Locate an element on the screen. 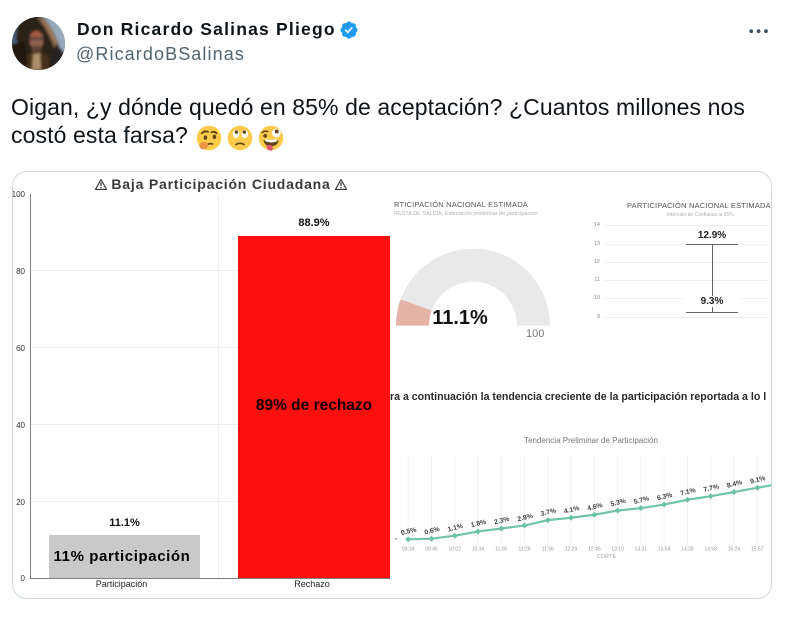 This screenshot has width=785, height=620. svg-text: 7.1% is located at coordinates (688, 492).